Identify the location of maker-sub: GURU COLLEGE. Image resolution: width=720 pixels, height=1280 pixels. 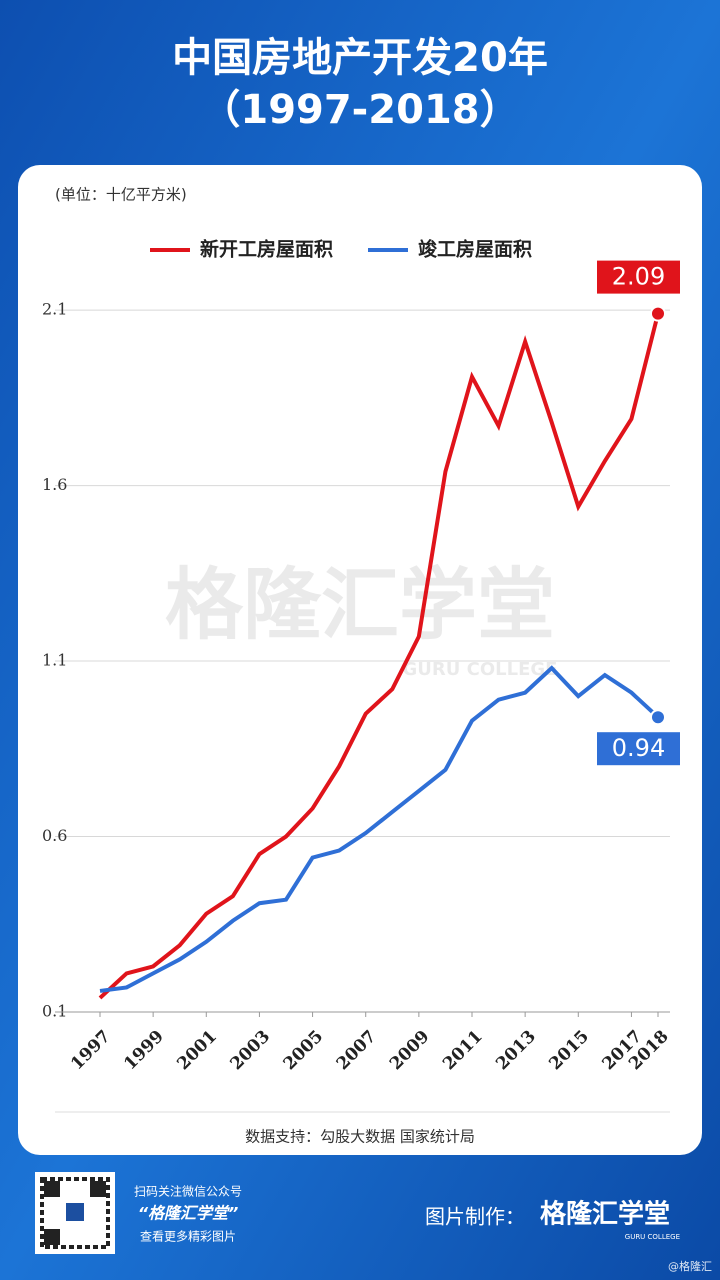
(652, 1237).